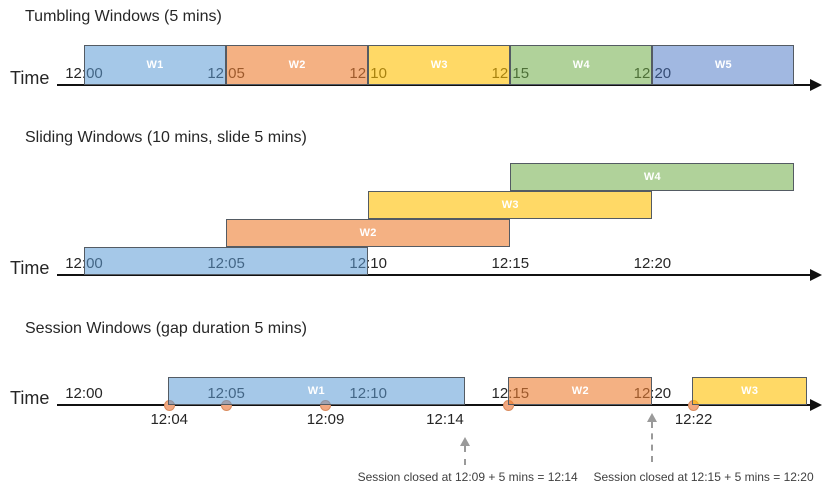 The width and height of the screenshot is (829, 498). I want to click on session-close-annotation: Session closed at 12:09 + 5 mins = 12:14, so click(467, 477).